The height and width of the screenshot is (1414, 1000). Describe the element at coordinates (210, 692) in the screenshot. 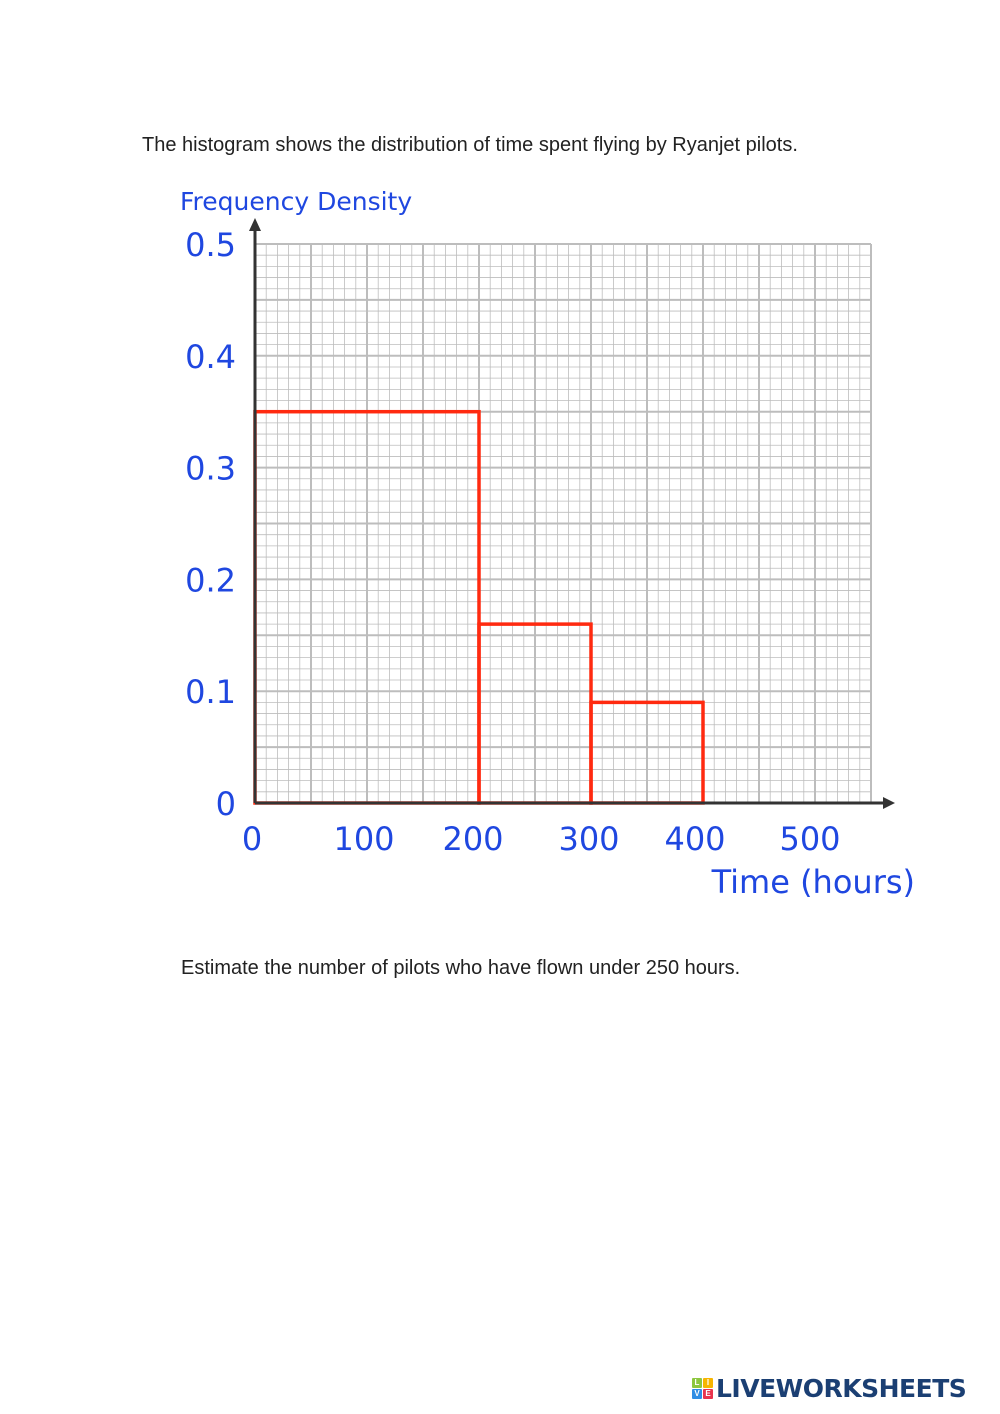

I see `y-tick-label: 0.1` at that location.